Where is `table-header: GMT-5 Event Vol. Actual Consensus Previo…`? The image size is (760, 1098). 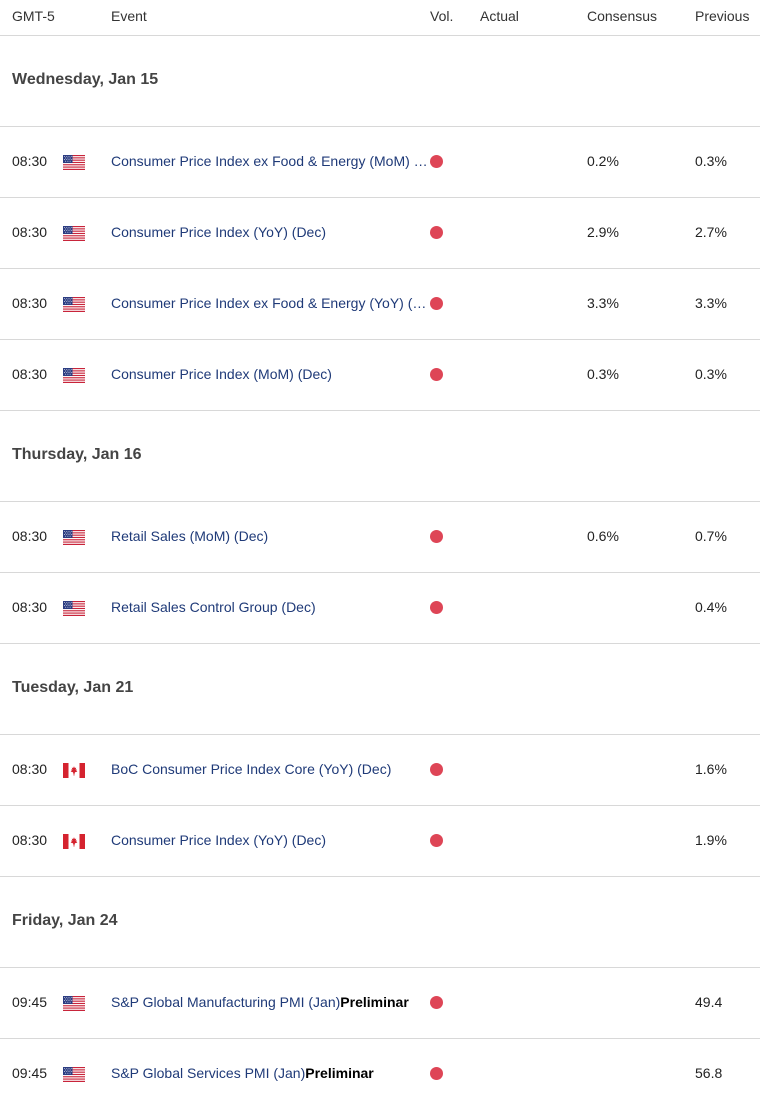 table-header: GMT-5 Event Vol. Actual Consensus Previo… is located at coordinates (380, 18).